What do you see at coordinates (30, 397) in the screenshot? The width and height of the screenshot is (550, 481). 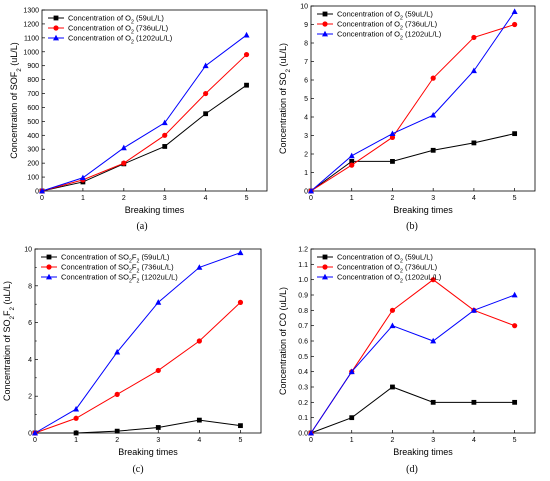 I see `y-tick-label: 2` at bounding box center [30, 397].